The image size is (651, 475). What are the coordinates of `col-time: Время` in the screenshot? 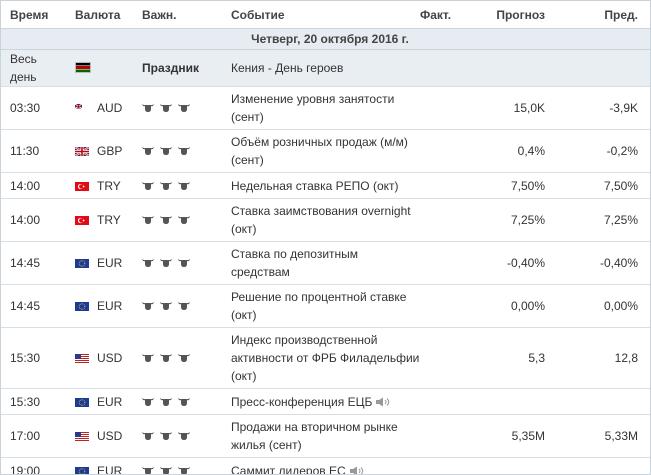 It's located at (33, 15).